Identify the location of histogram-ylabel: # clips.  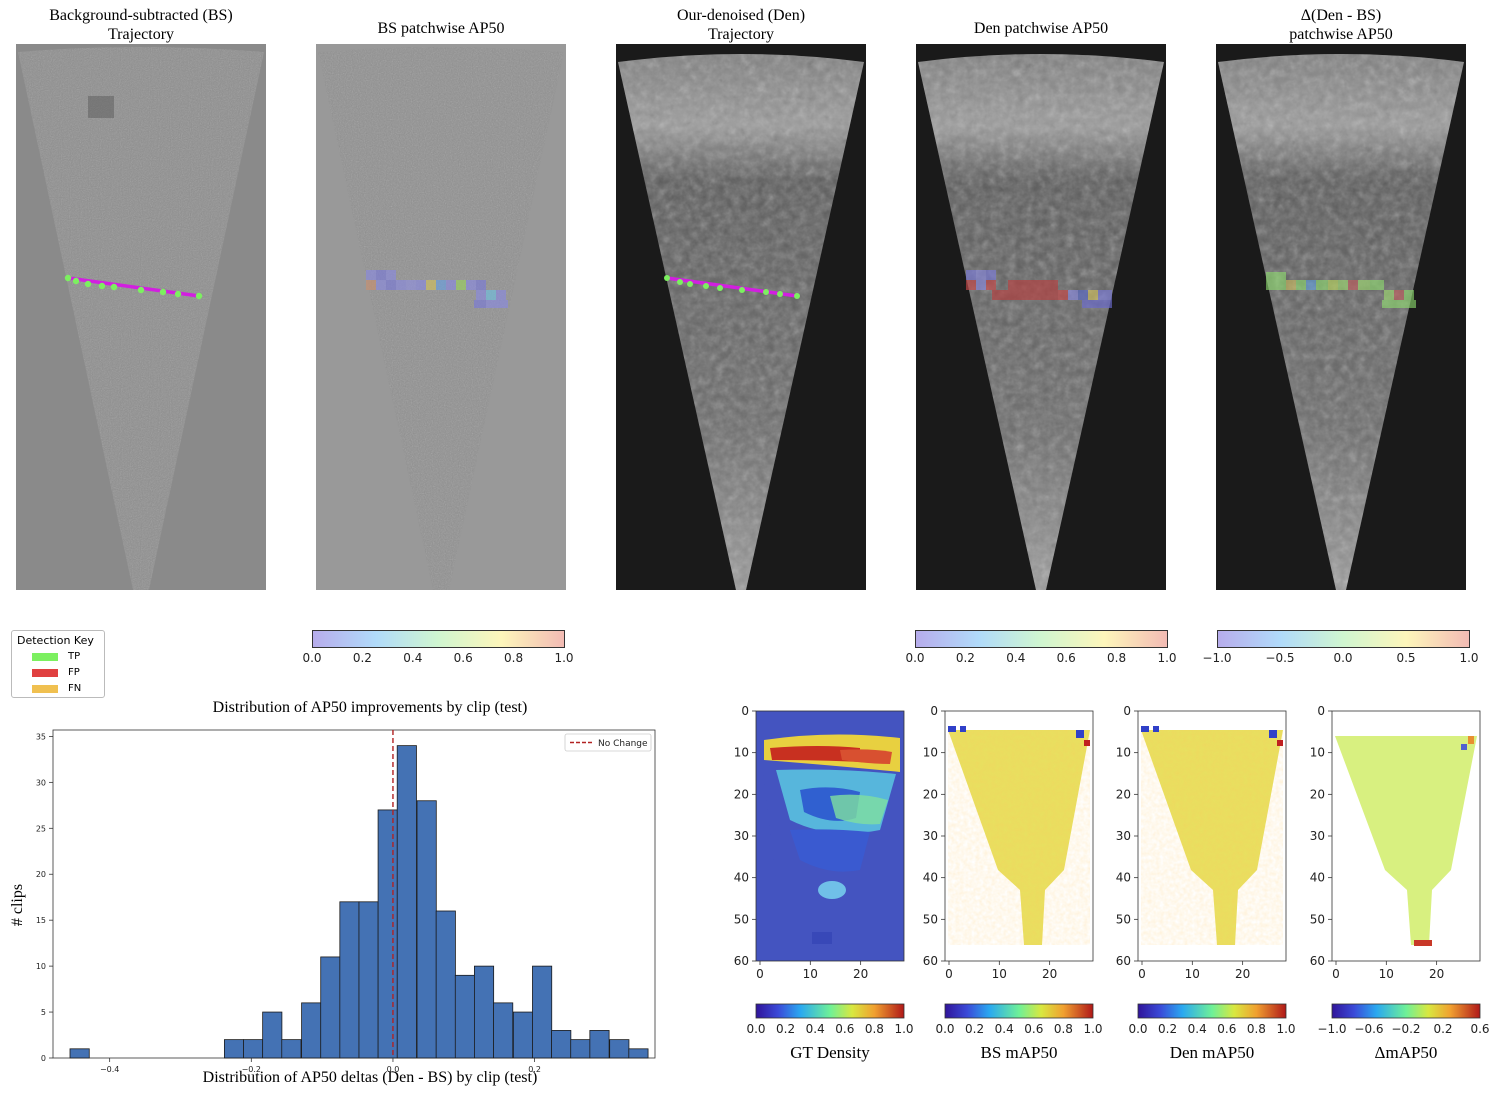
(17, 905).